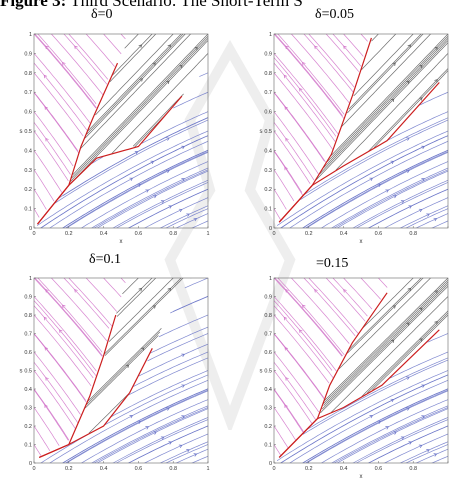 The height and width of the screenshot is (483, 456). Describe the element at coordinates (104, 469) in the screenshot. I see `x-tick-label: 0.4` at that location.